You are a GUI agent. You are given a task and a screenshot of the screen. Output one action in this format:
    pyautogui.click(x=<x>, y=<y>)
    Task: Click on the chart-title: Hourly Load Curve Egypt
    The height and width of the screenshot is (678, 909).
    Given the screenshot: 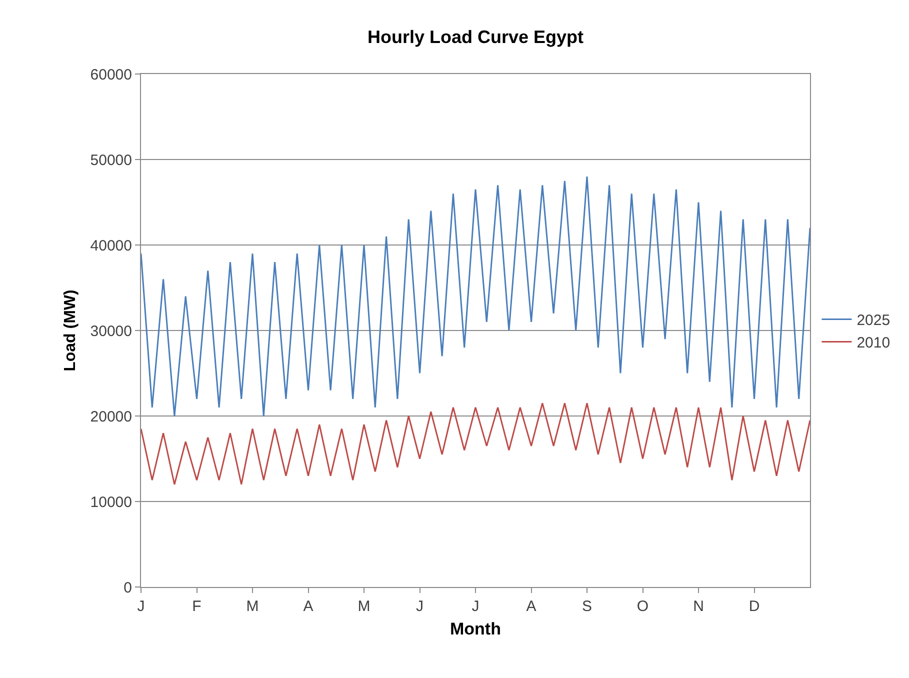 What is the action you would take?
    pyautogui.click(x=475, y=37)
    